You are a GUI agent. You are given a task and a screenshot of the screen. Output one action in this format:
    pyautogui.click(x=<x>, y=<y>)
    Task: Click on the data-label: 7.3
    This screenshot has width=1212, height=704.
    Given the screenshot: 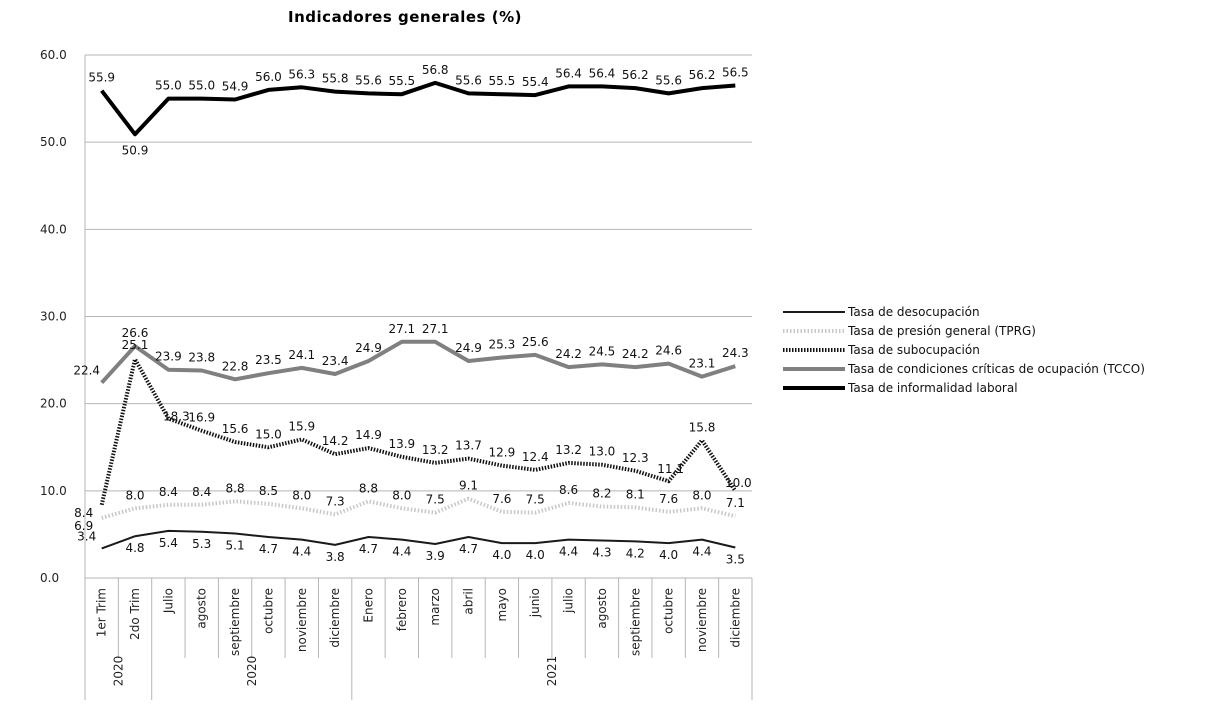 What is the action you would take?
    pyautogui.click(x=335, y=501)
    